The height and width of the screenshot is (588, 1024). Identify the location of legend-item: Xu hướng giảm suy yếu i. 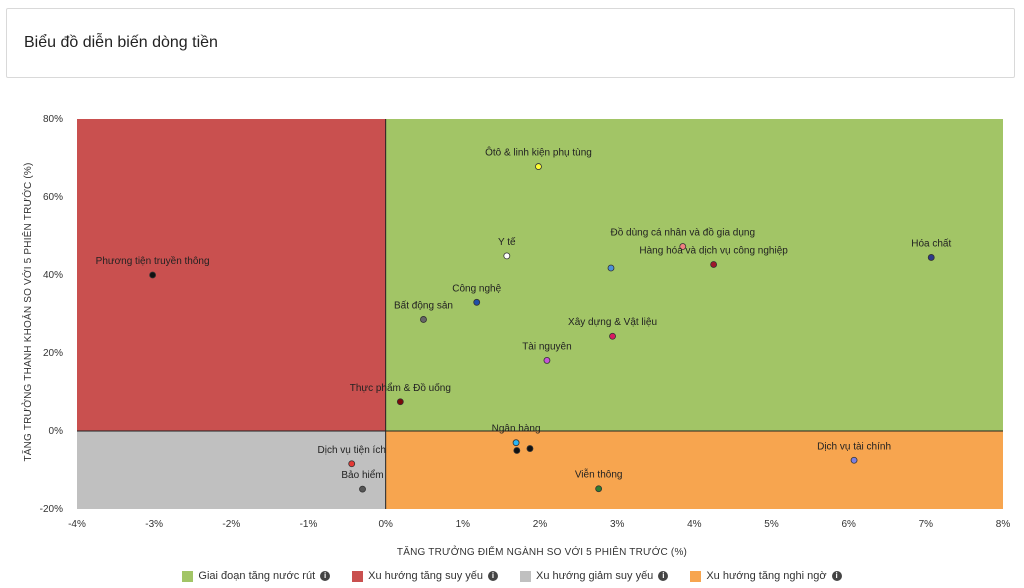
(594, 576).